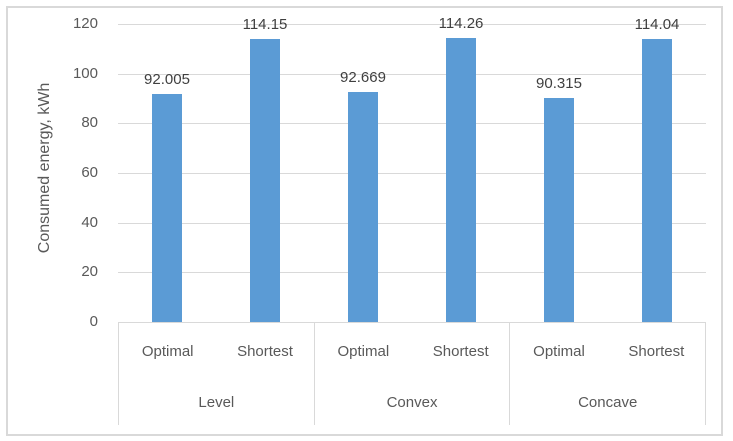  What do you see at coordinates (412, 402) in the screenshot?
I see `group-label: Convex` at bounding box center [412, 402].